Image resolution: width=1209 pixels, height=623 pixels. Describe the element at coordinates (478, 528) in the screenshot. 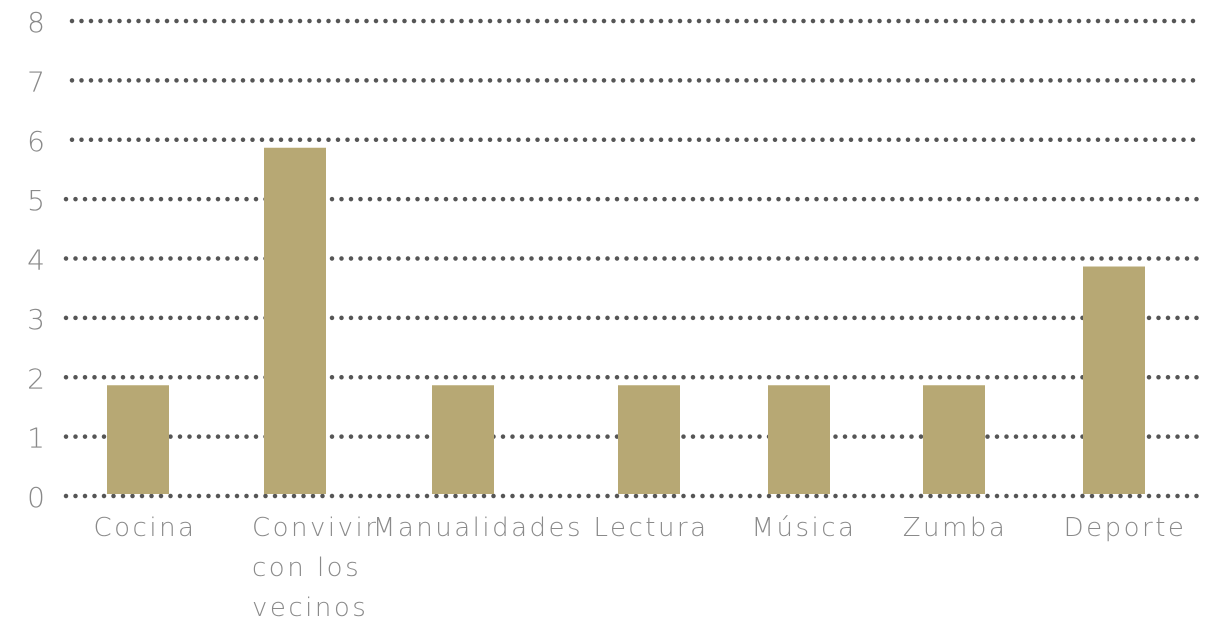

I see `x-category-label: Manualidades` at that location.